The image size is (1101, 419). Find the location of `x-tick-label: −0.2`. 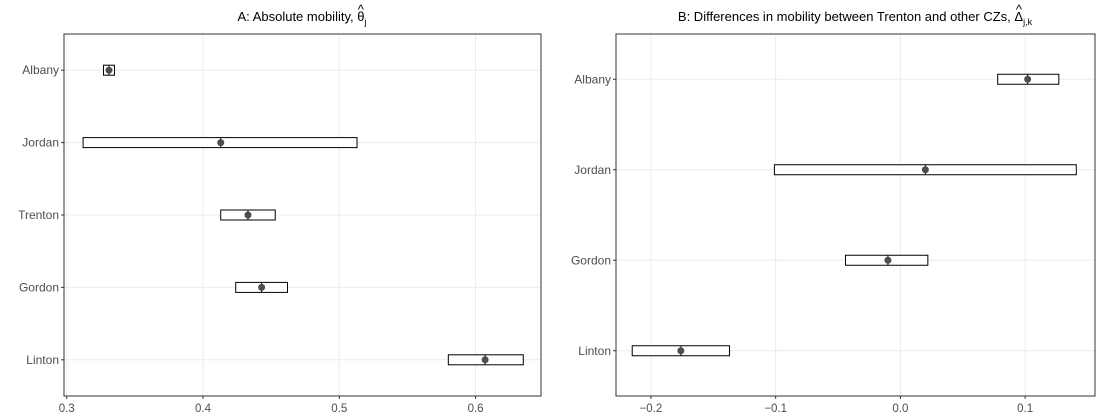

x-tick-label: −0.2 is located at coordinates (651, 409).